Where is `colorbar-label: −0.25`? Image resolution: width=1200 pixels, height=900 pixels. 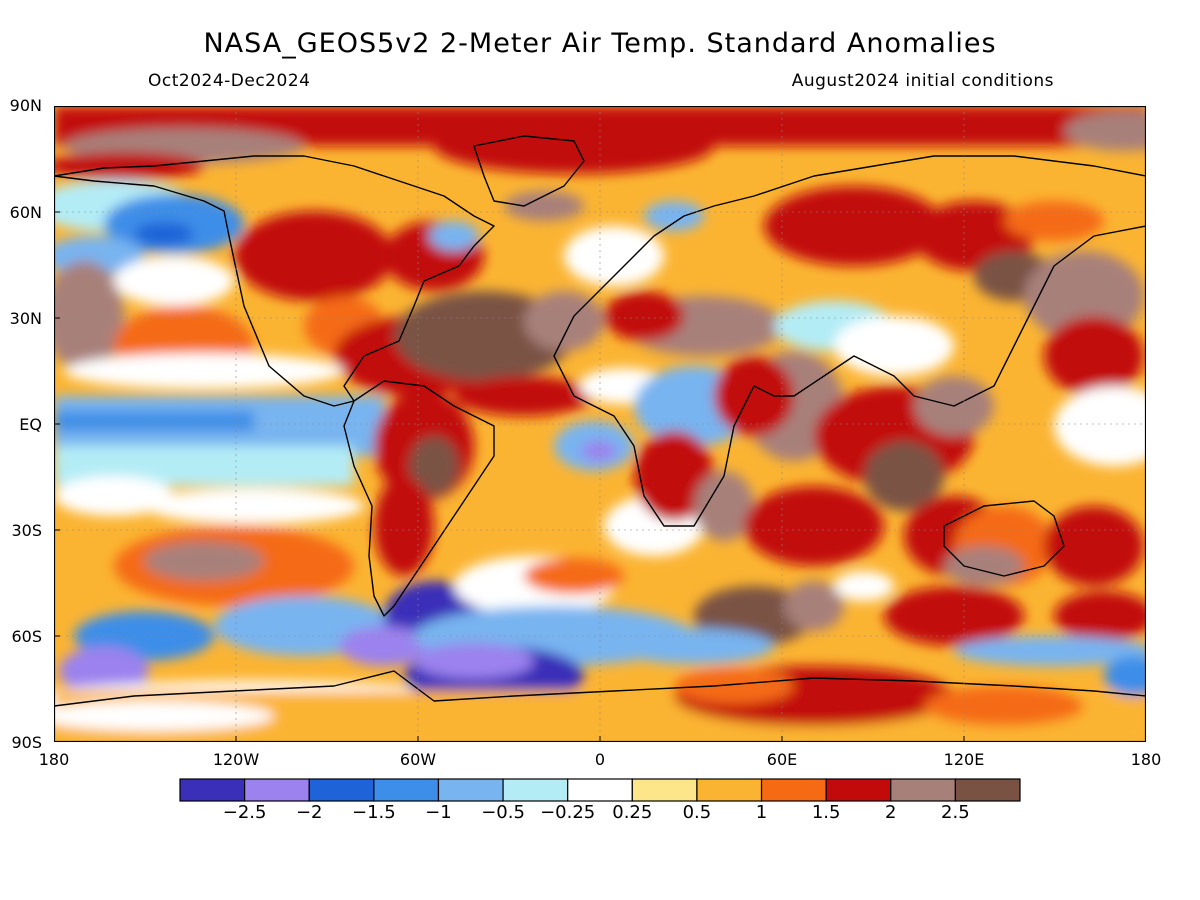 colorbar-label: −0.25 is located at coordinates (568, 812).